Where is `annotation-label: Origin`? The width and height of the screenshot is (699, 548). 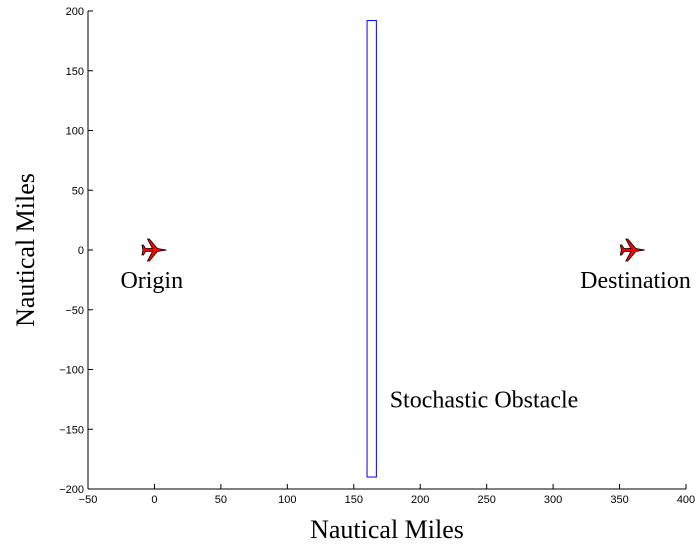 annotation-label: Origin is located at coordinates (151, 281).